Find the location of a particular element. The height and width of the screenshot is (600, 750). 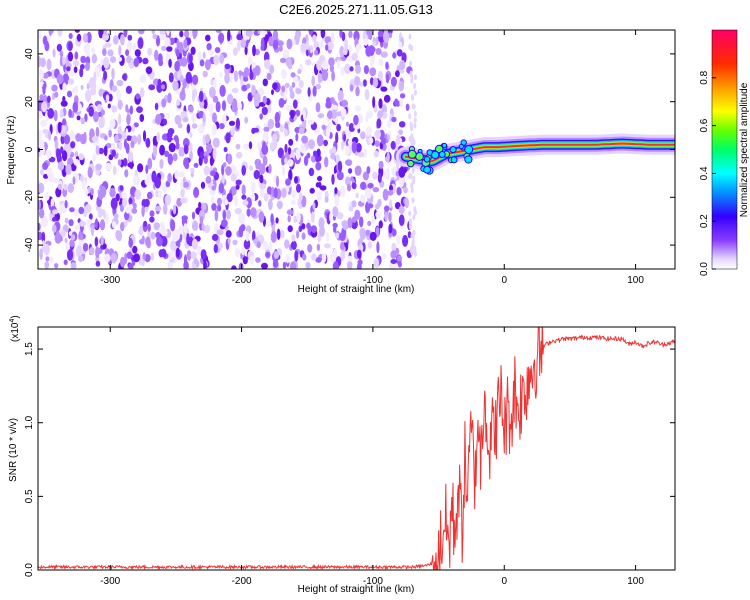

colorbar-tick-label: 0.4 is located at coordinates (704, 173).